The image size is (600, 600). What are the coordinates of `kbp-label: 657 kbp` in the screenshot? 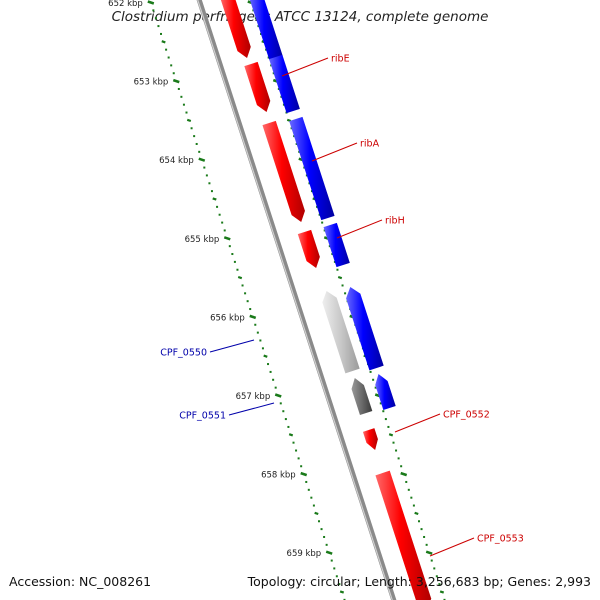 It's located at (253, 397).